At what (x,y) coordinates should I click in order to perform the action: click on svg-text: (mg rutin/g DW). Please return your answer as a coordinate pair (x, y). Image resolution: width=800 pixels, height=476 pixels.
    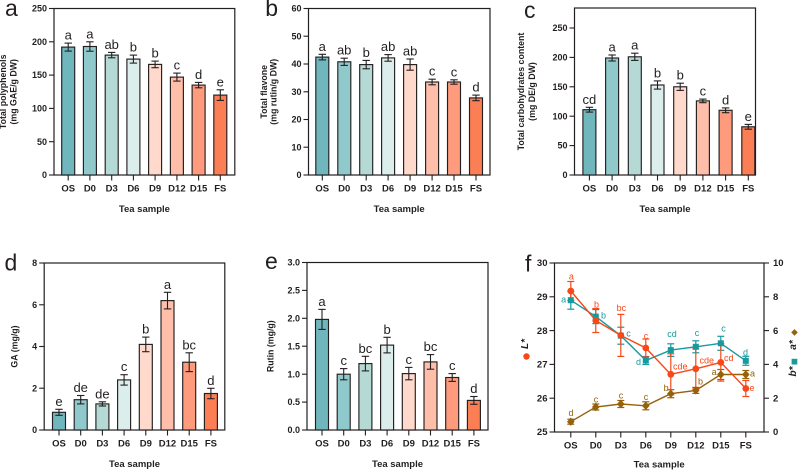
    Looking at the image, I should click on (274, 92).